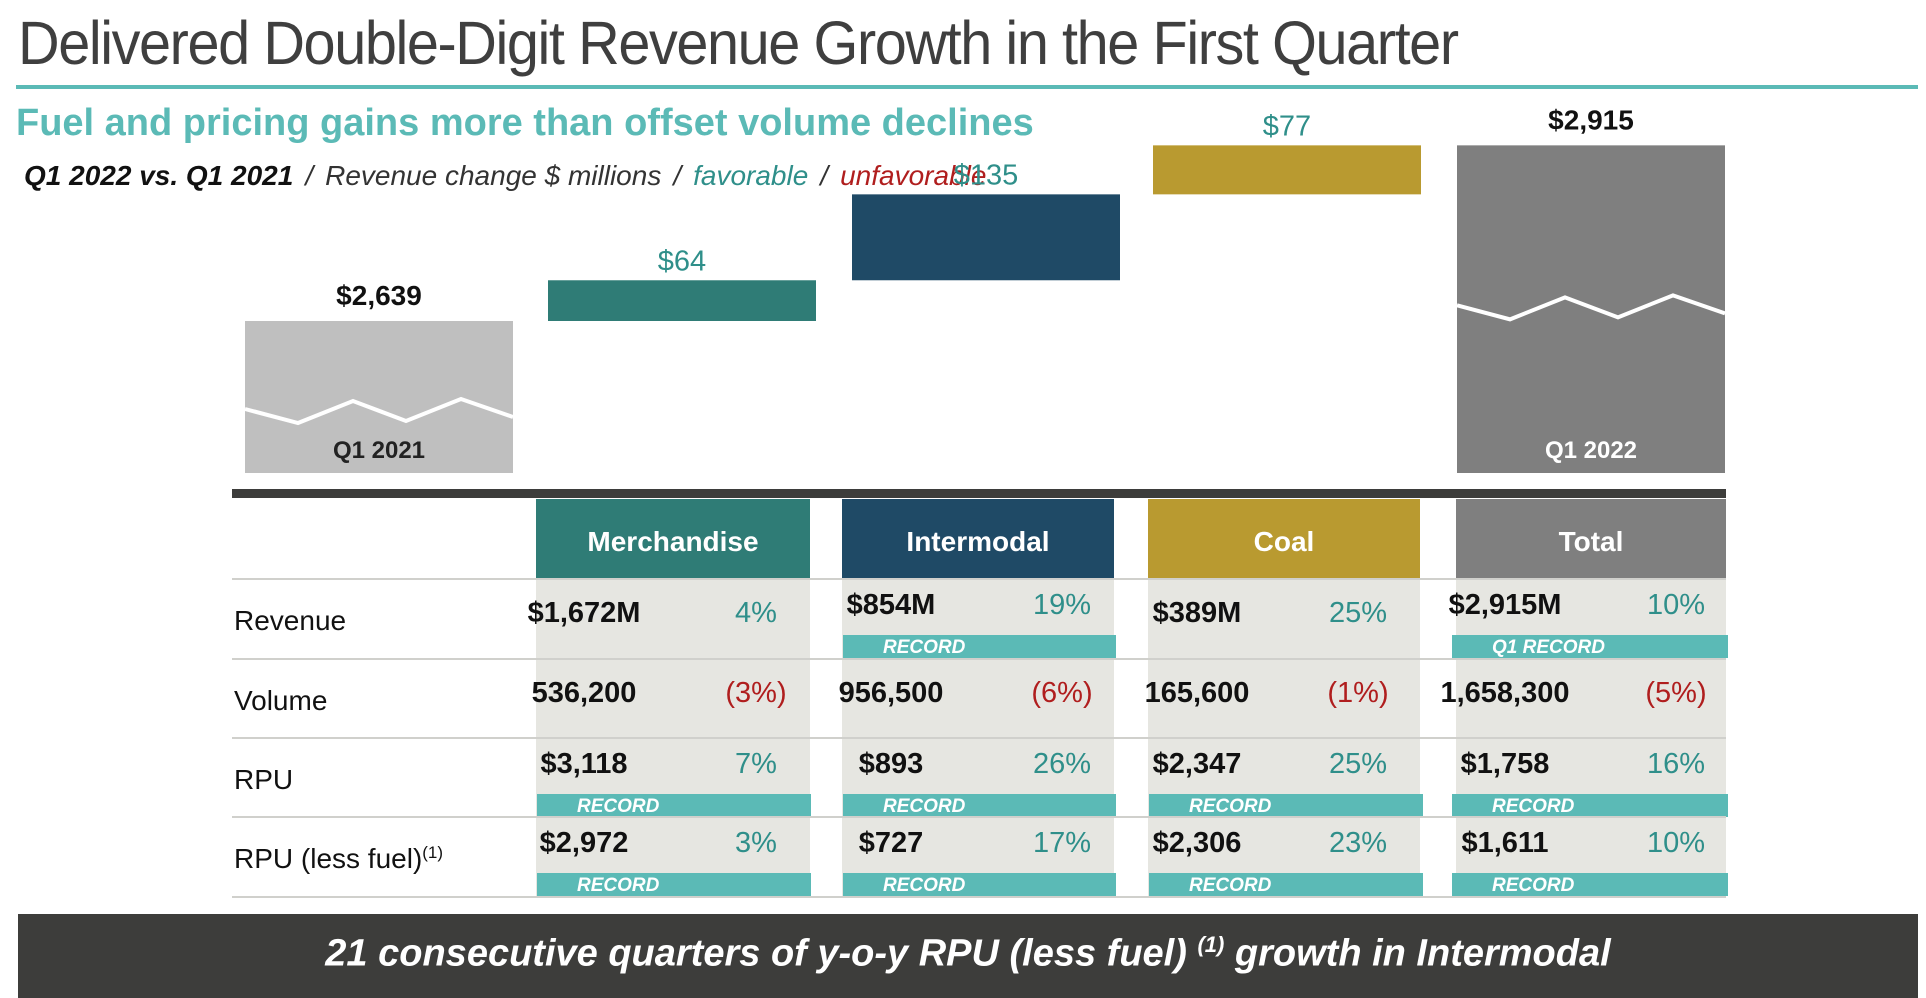 This screenshot has height=998, width=1926. I want to click on table-cell-value: $893, so click(891, 764).